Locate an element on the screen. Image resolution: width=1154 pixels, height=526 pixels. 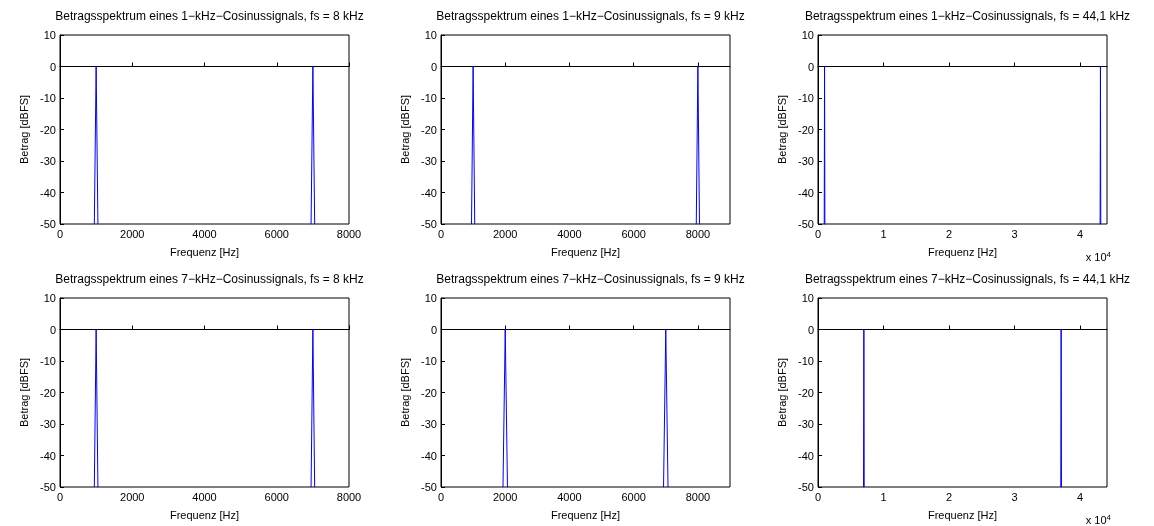
chart-title: Betragsspektrum eines 7−kHz−Cosinussignals, fs = 44,1 kHz is located at coordinates (967, 279).